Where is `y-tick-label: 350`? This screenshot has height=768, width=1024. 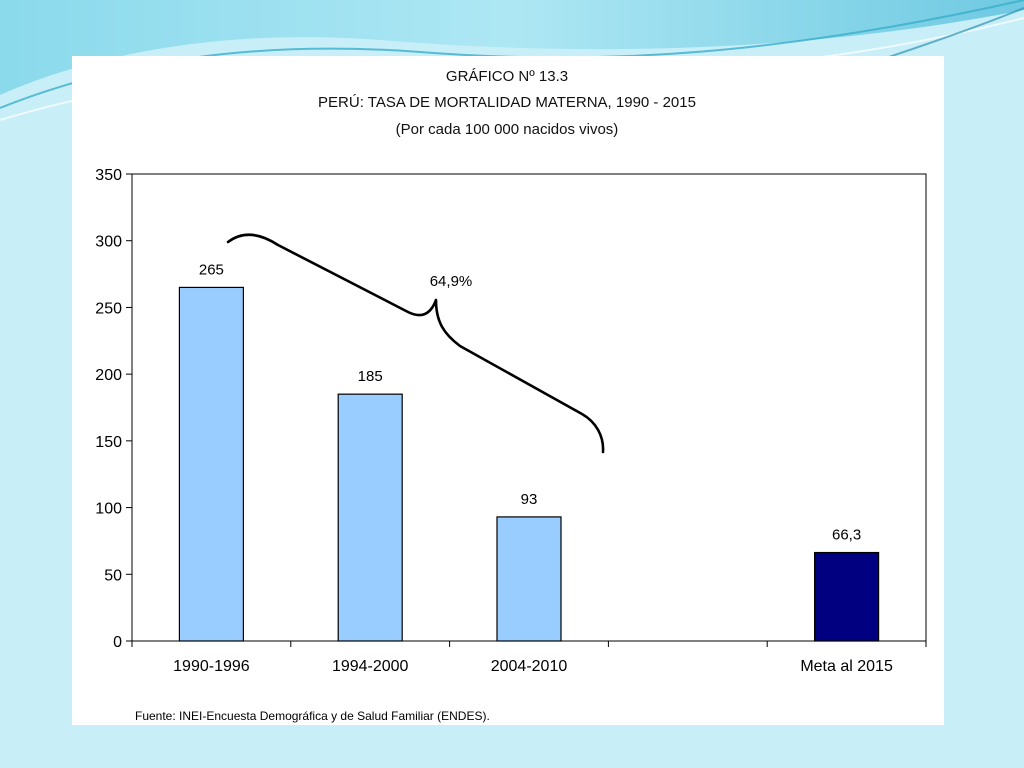 y-tick-label: 350 is located at coordinates (108, 175).